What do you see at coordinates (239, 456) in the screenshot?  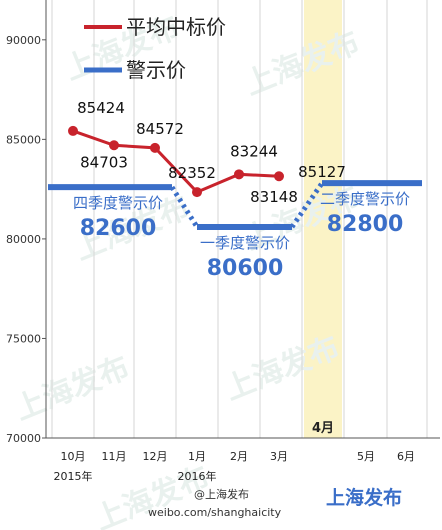 I see `x-tick-label: 2月` at bounding box center [239, 456].